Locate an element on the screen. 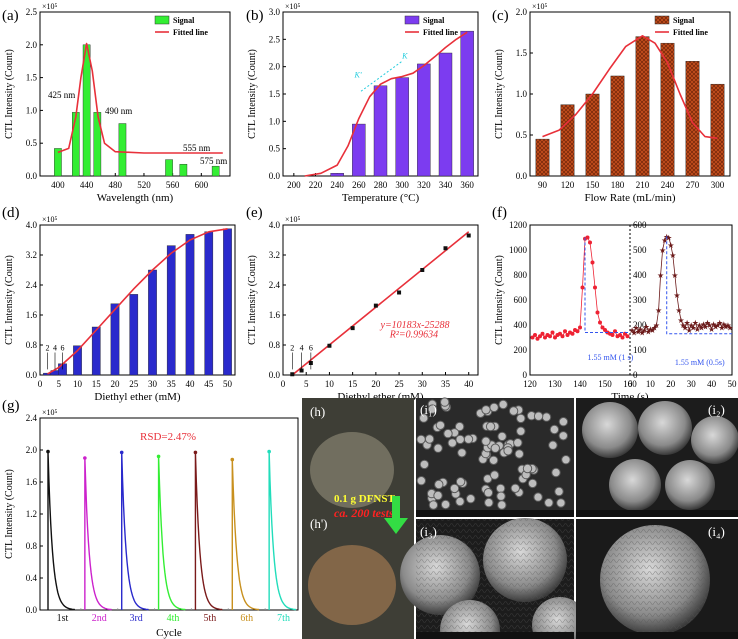  annotation-490: 490 nm is located at coordinates (118, 111).